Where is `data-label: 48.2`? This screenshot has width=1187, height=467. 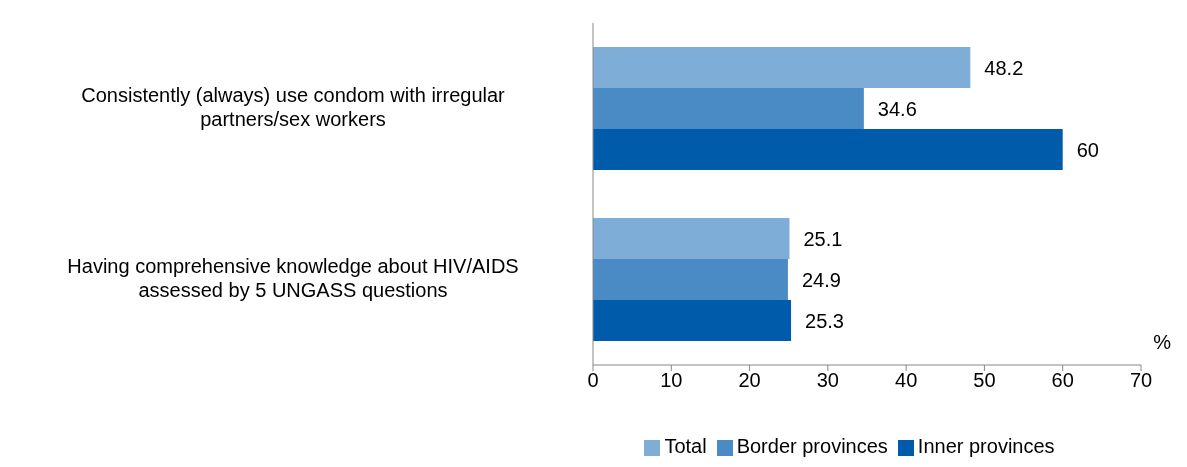
data-label: 48.2 is located at coordinates (1004, 67).